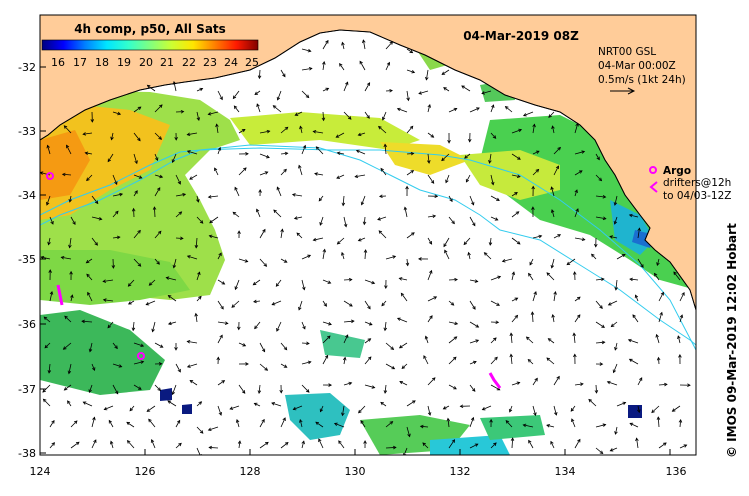 Image resolution: width=749 pixels, height=496 pixels. I want to click on colorbar-tick: 23, so click(210, 62).